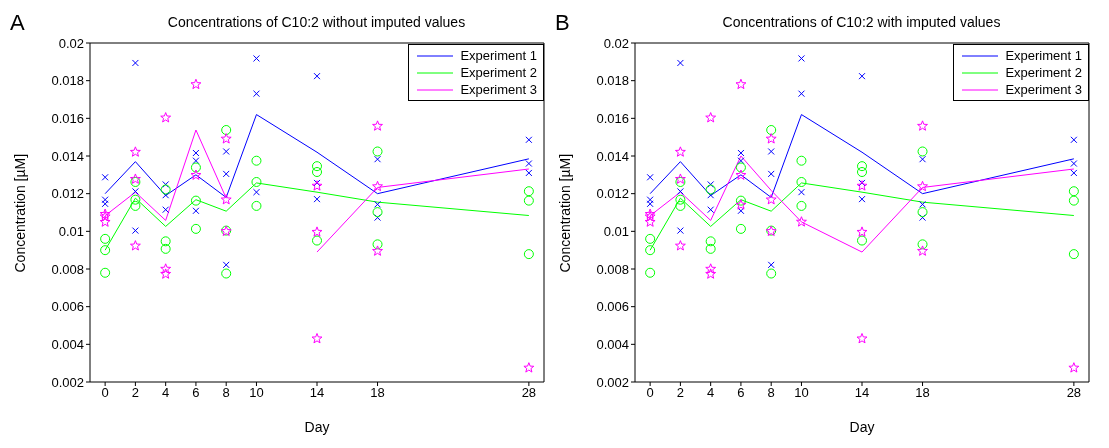 Image resolution: width=1109 pixels, height=448 pixels. I want to click on text: A, so click(17, 23).